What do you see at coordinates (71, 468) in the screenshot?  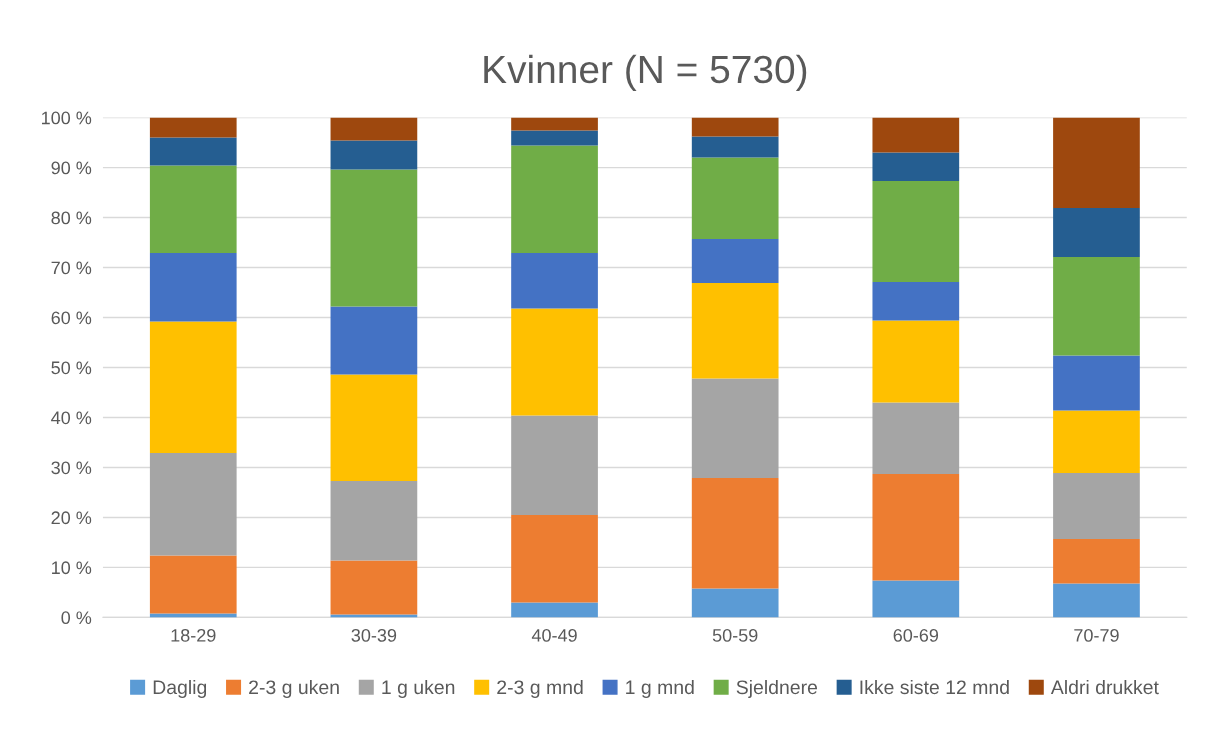 I see `y-tick-label: 30 %` at bounding box center [71, 468].